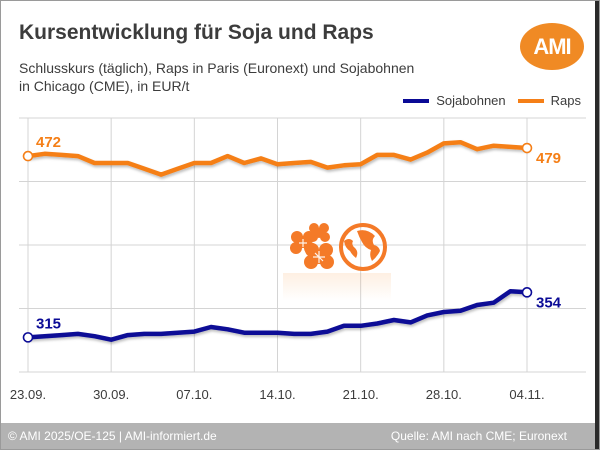 This screenshot has width=600, height=450. What do you see at coordinates (565, 100) in the screenshot?
I see `legend-label-raps: Raps` at bounding box center [565, 100].